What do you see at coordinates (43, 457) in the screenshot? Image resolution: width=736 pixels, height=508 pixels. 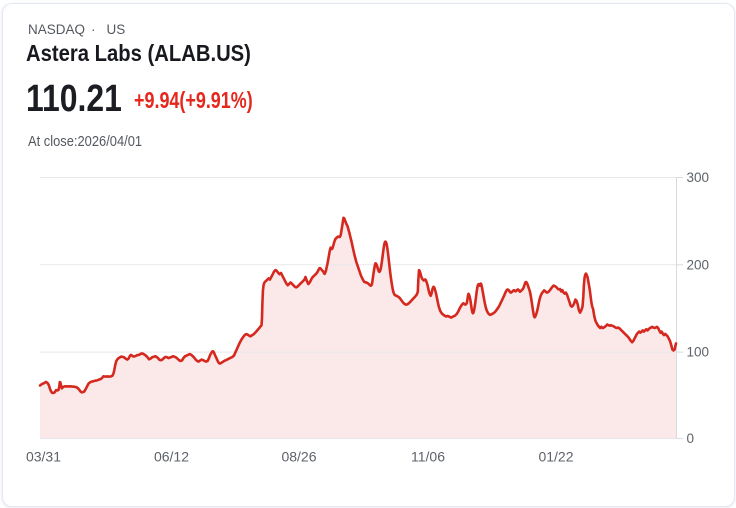 I see `svg-text: 03/31` at bounding box center [43, 457].